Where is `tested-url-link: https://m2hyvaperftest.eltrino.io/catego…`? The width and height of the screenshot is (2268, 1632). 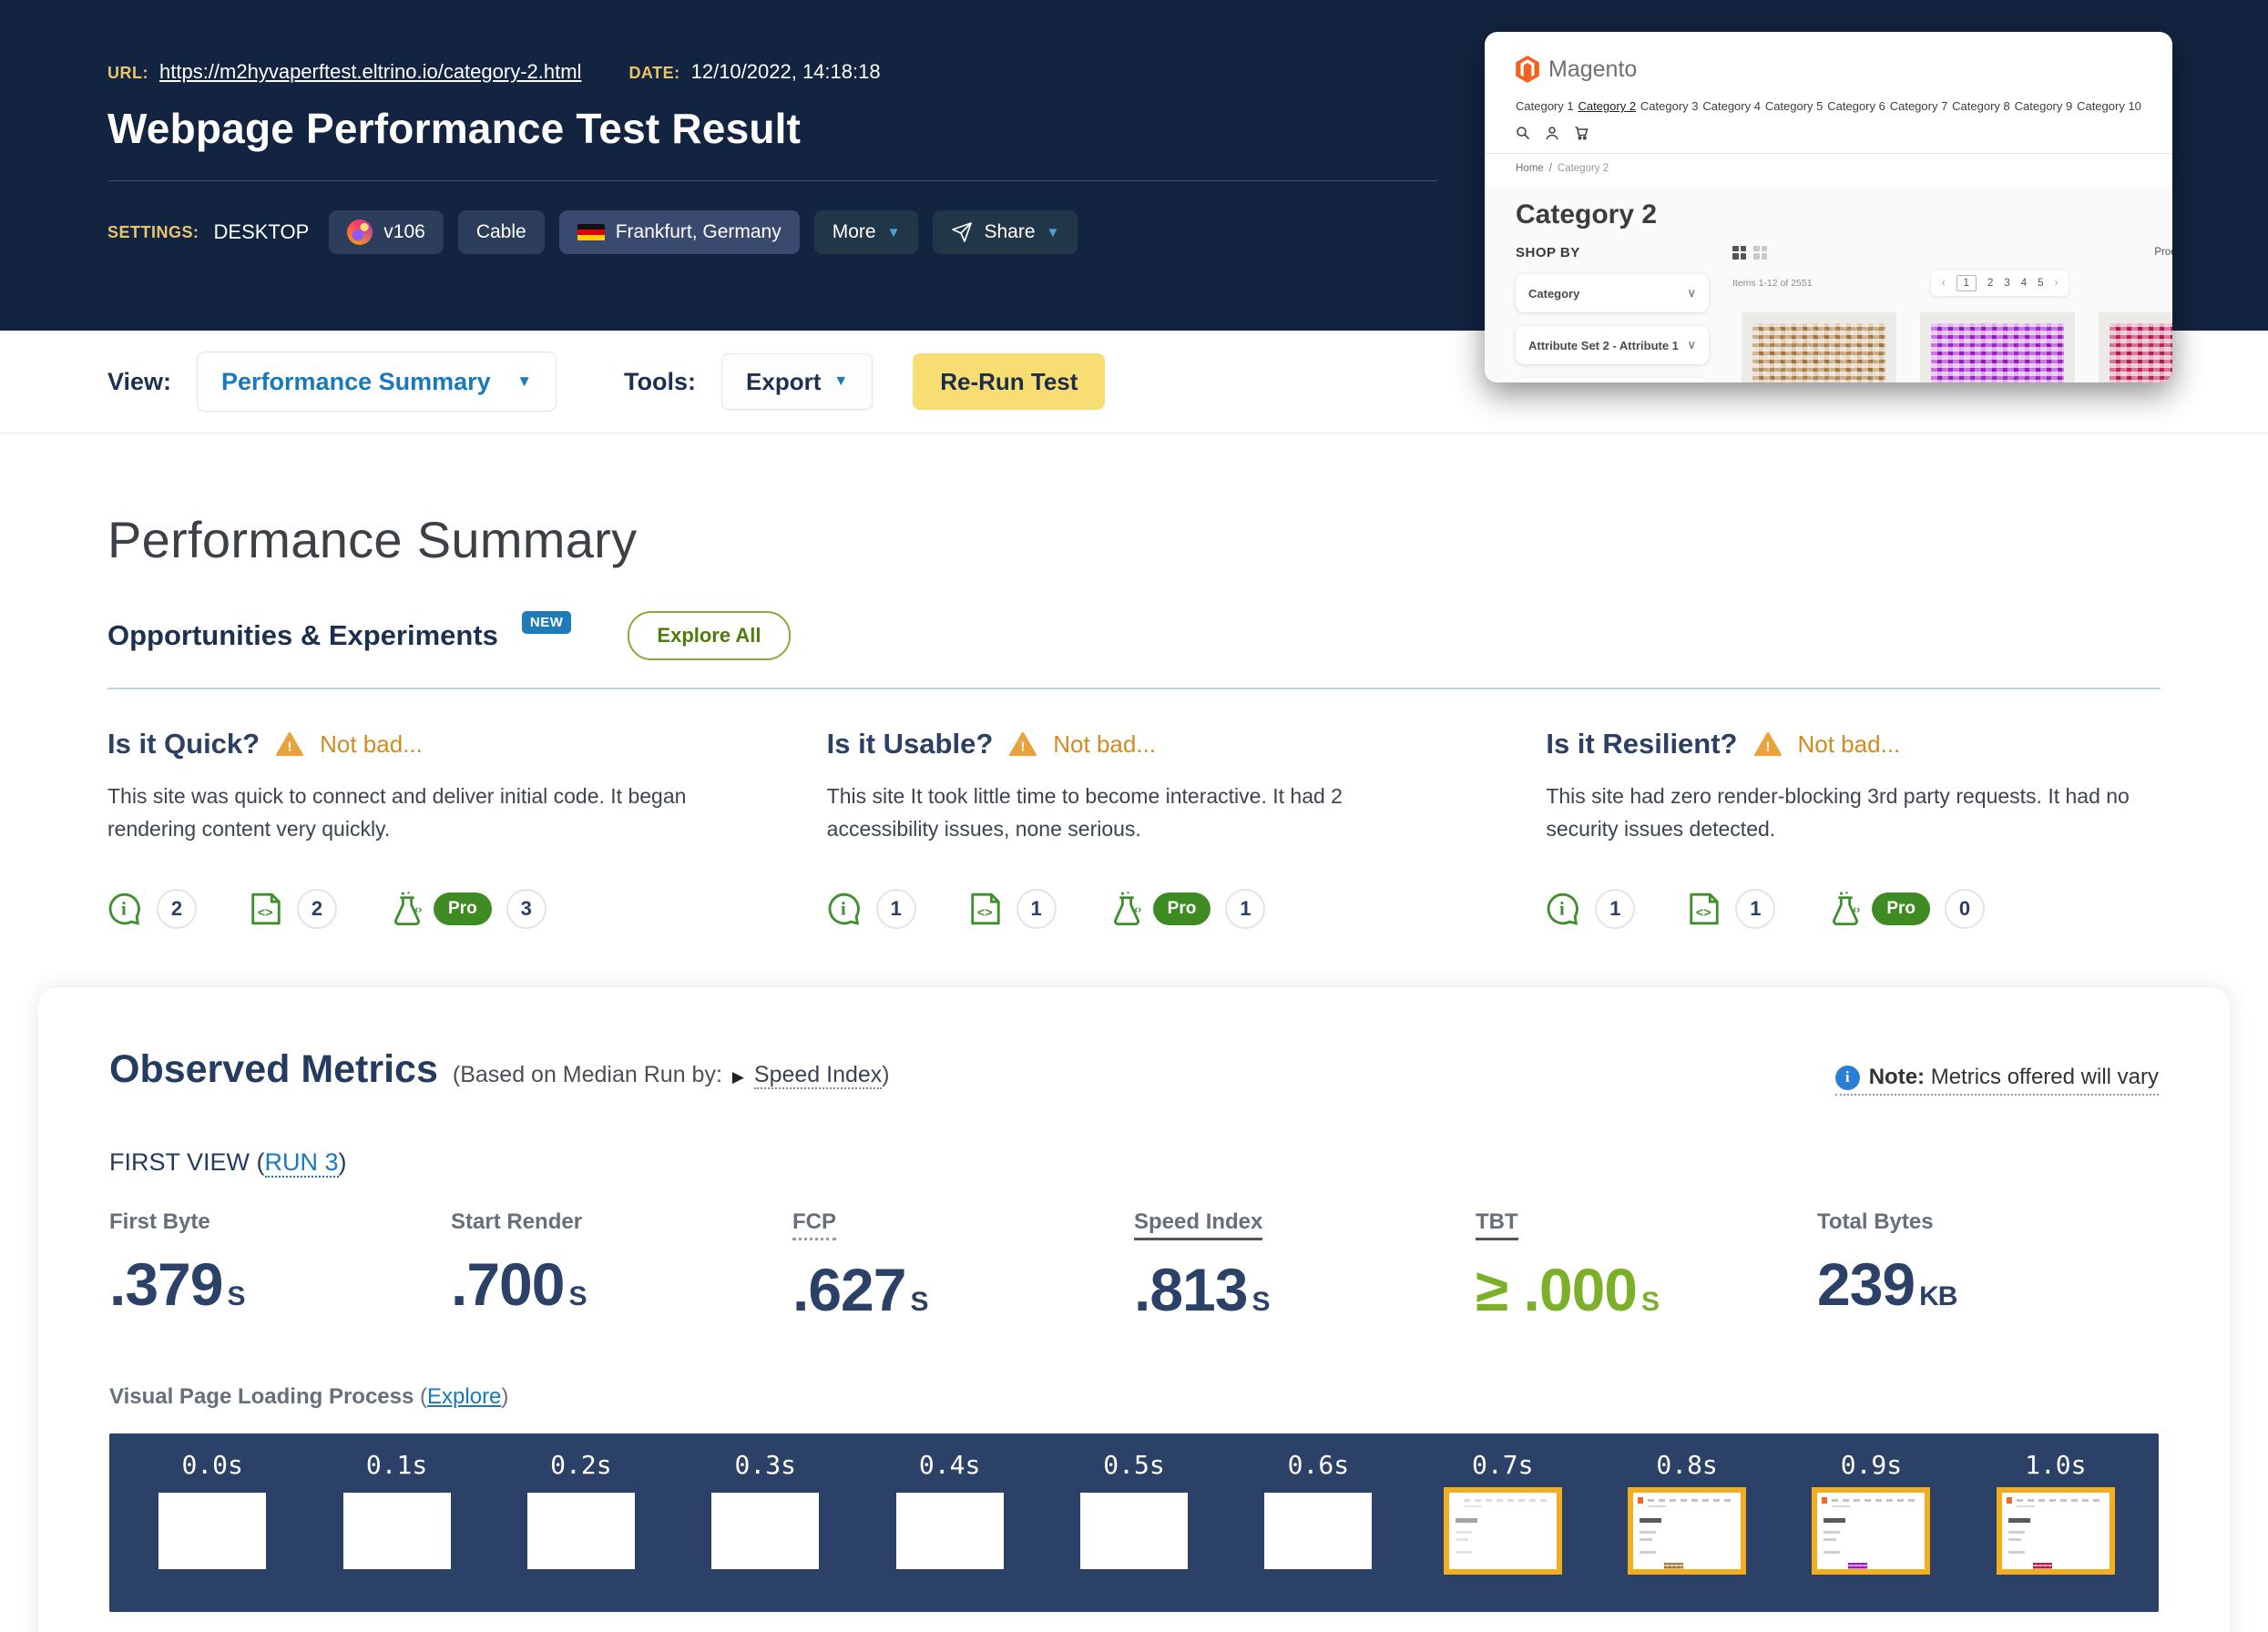
tested-url-link: https://m2hyvaperftest.eltrino.io/catego… is located at coordinates (370, 71).